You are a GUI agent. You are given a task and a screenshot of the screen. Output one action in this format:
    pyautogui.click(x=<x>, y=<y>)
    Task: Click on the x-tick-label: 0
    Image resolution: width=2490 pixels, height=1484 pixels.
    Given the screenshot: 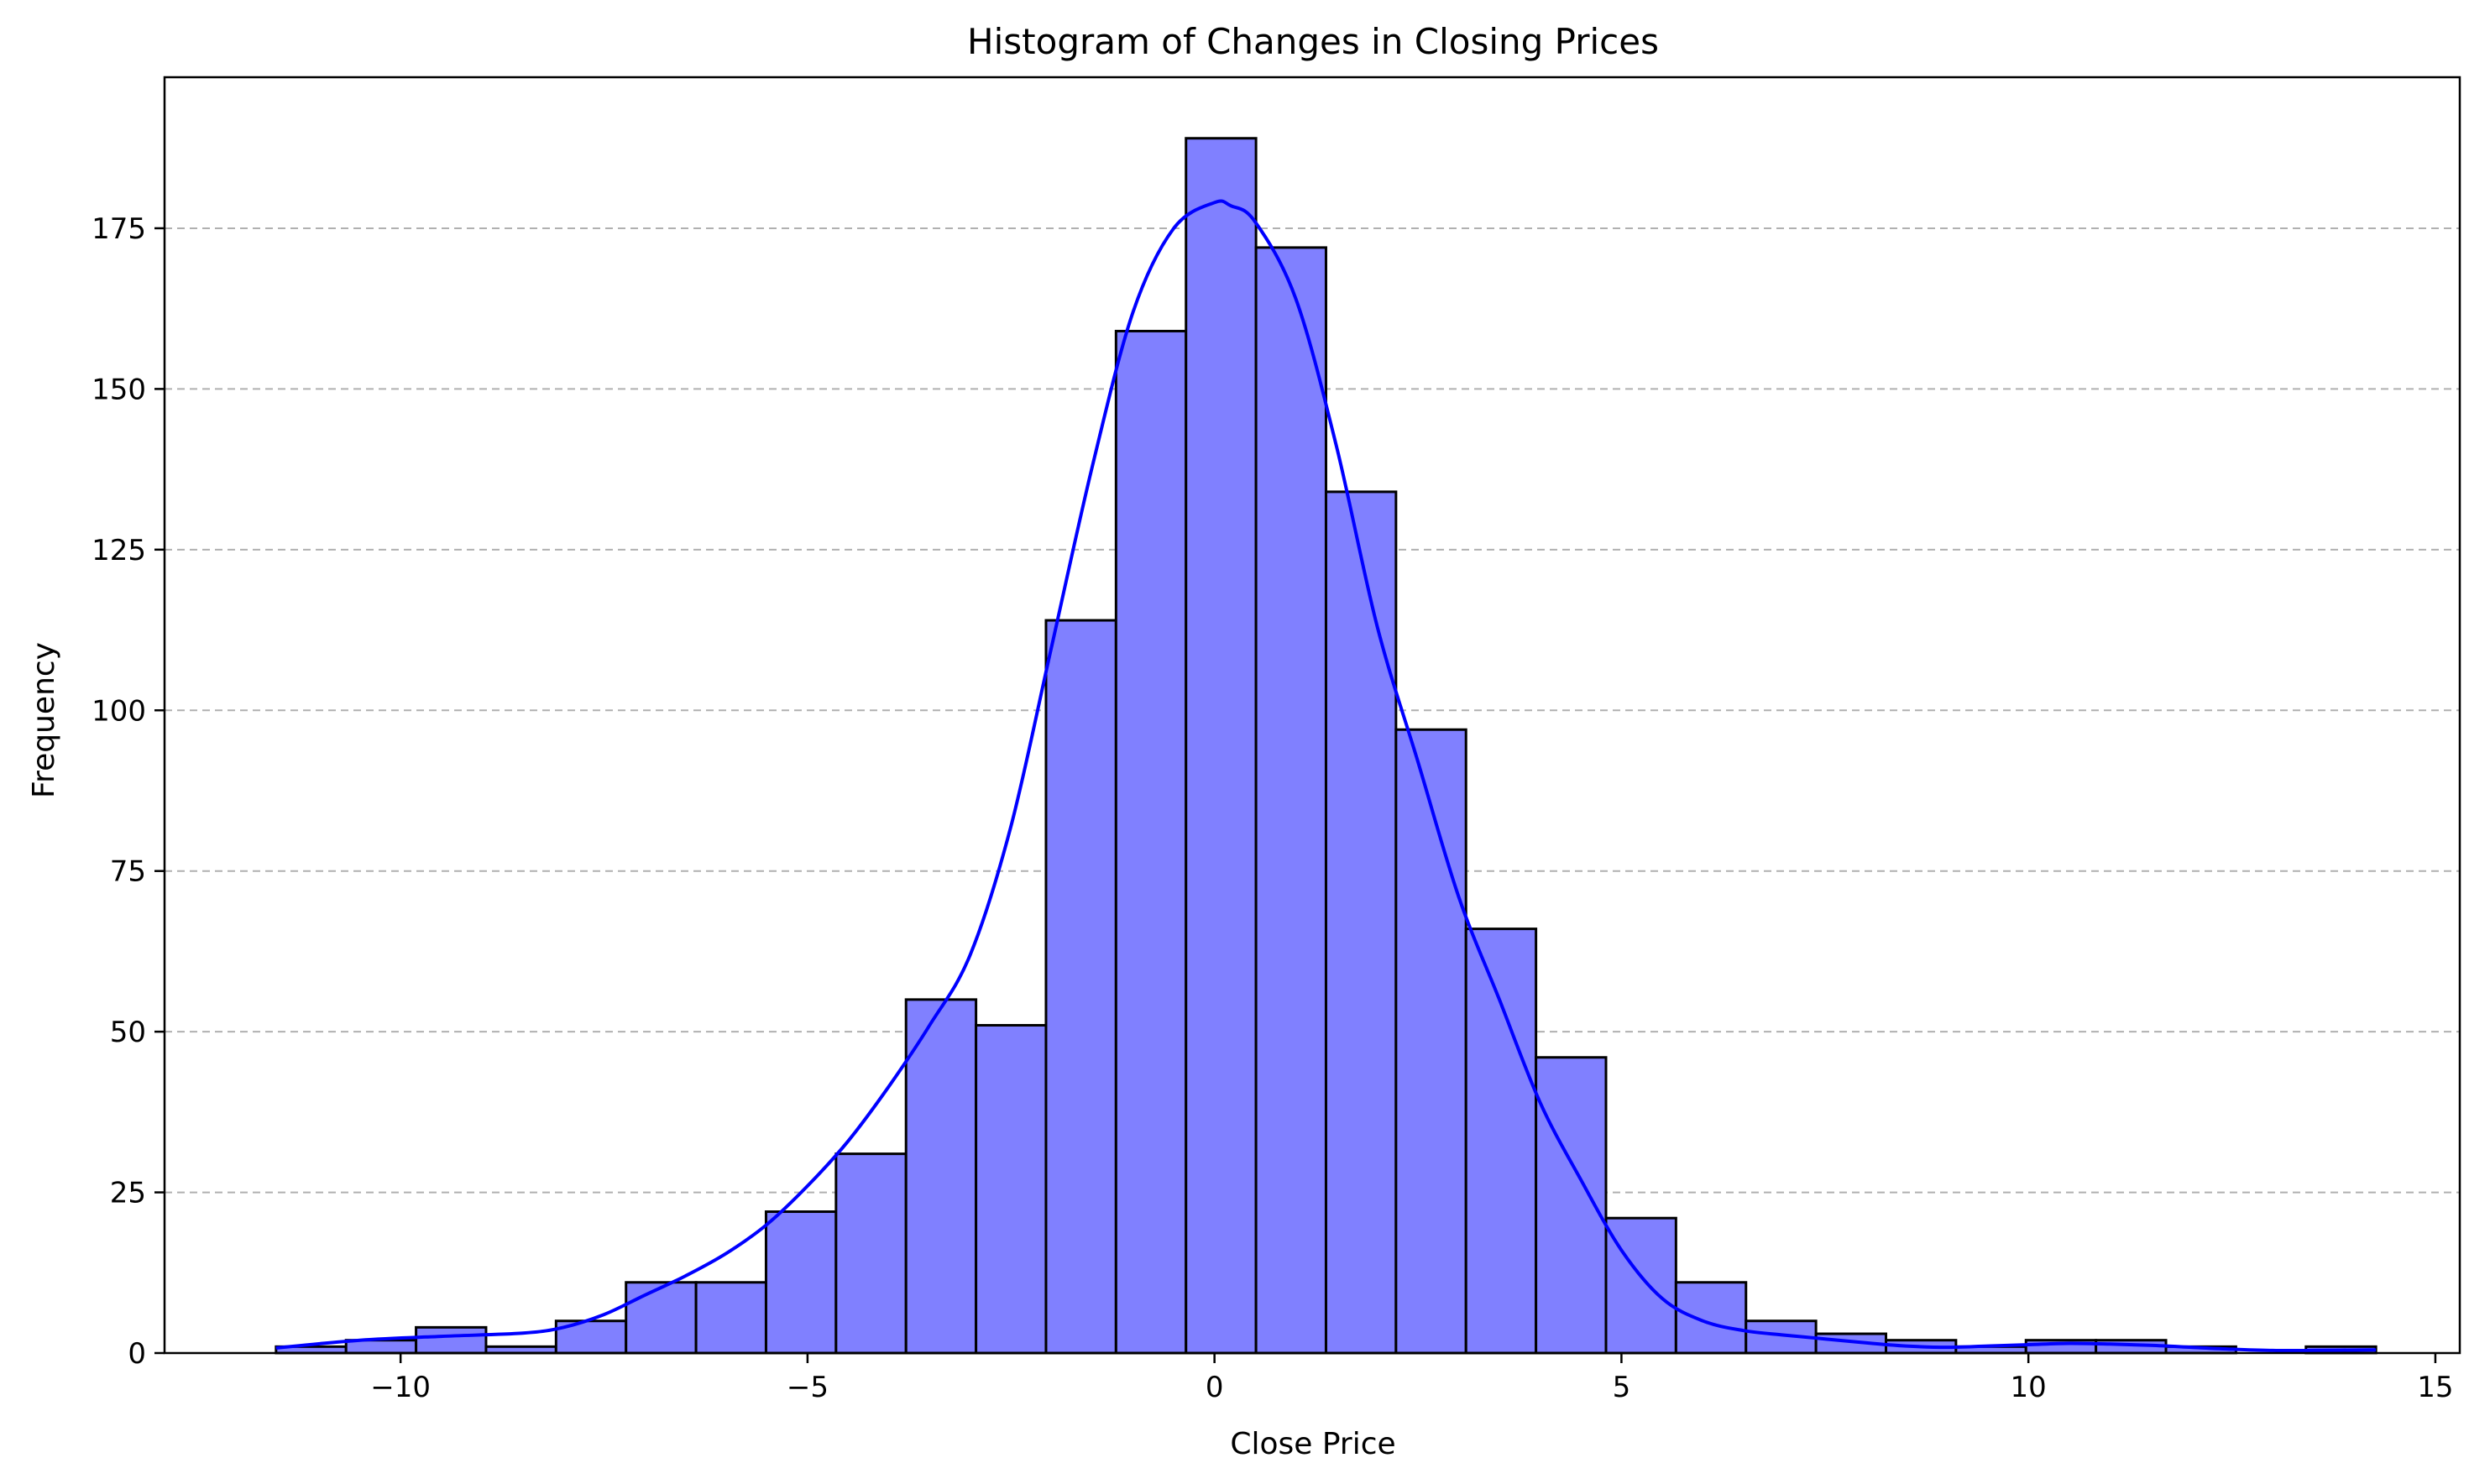 What is the action you would take?
    pyautogui.click(x=1215, y=1387)
    